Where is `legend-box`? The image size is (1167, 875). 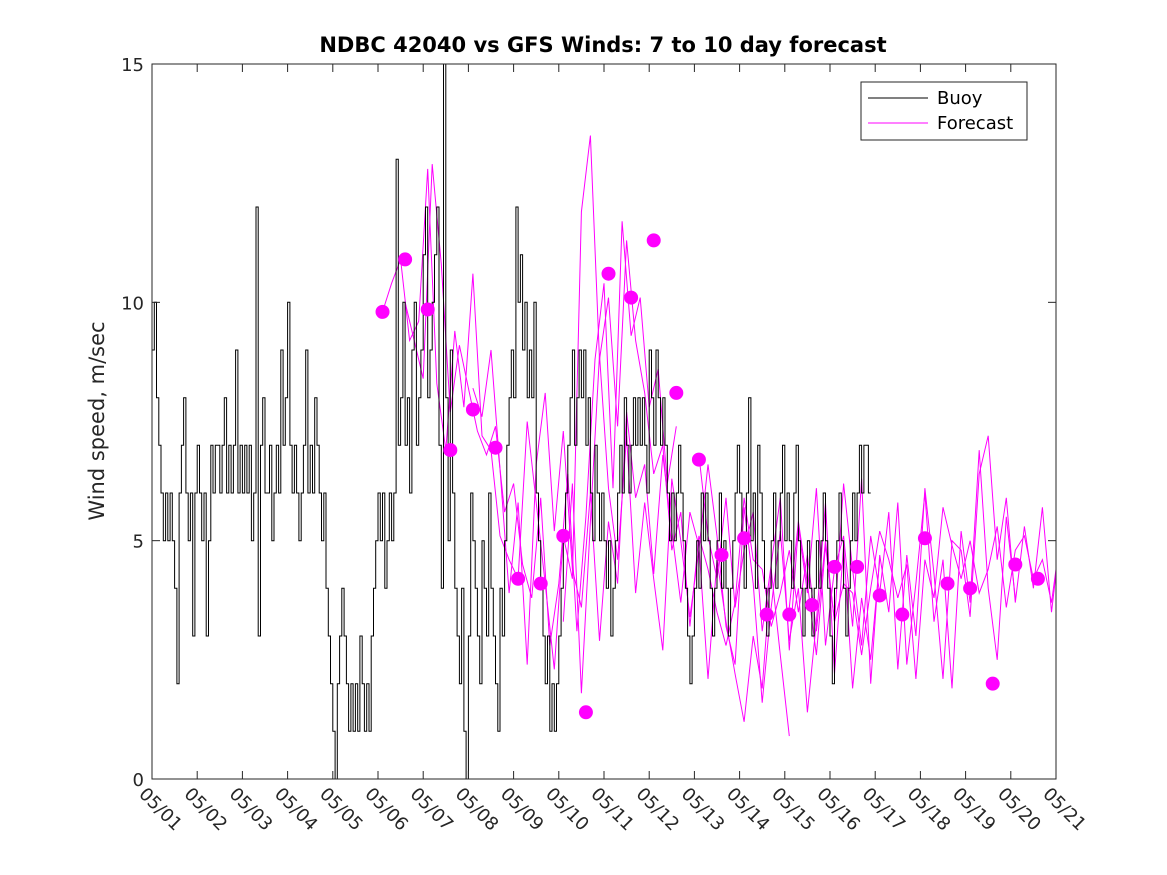
legend-box is located at coordinates (944, 111).